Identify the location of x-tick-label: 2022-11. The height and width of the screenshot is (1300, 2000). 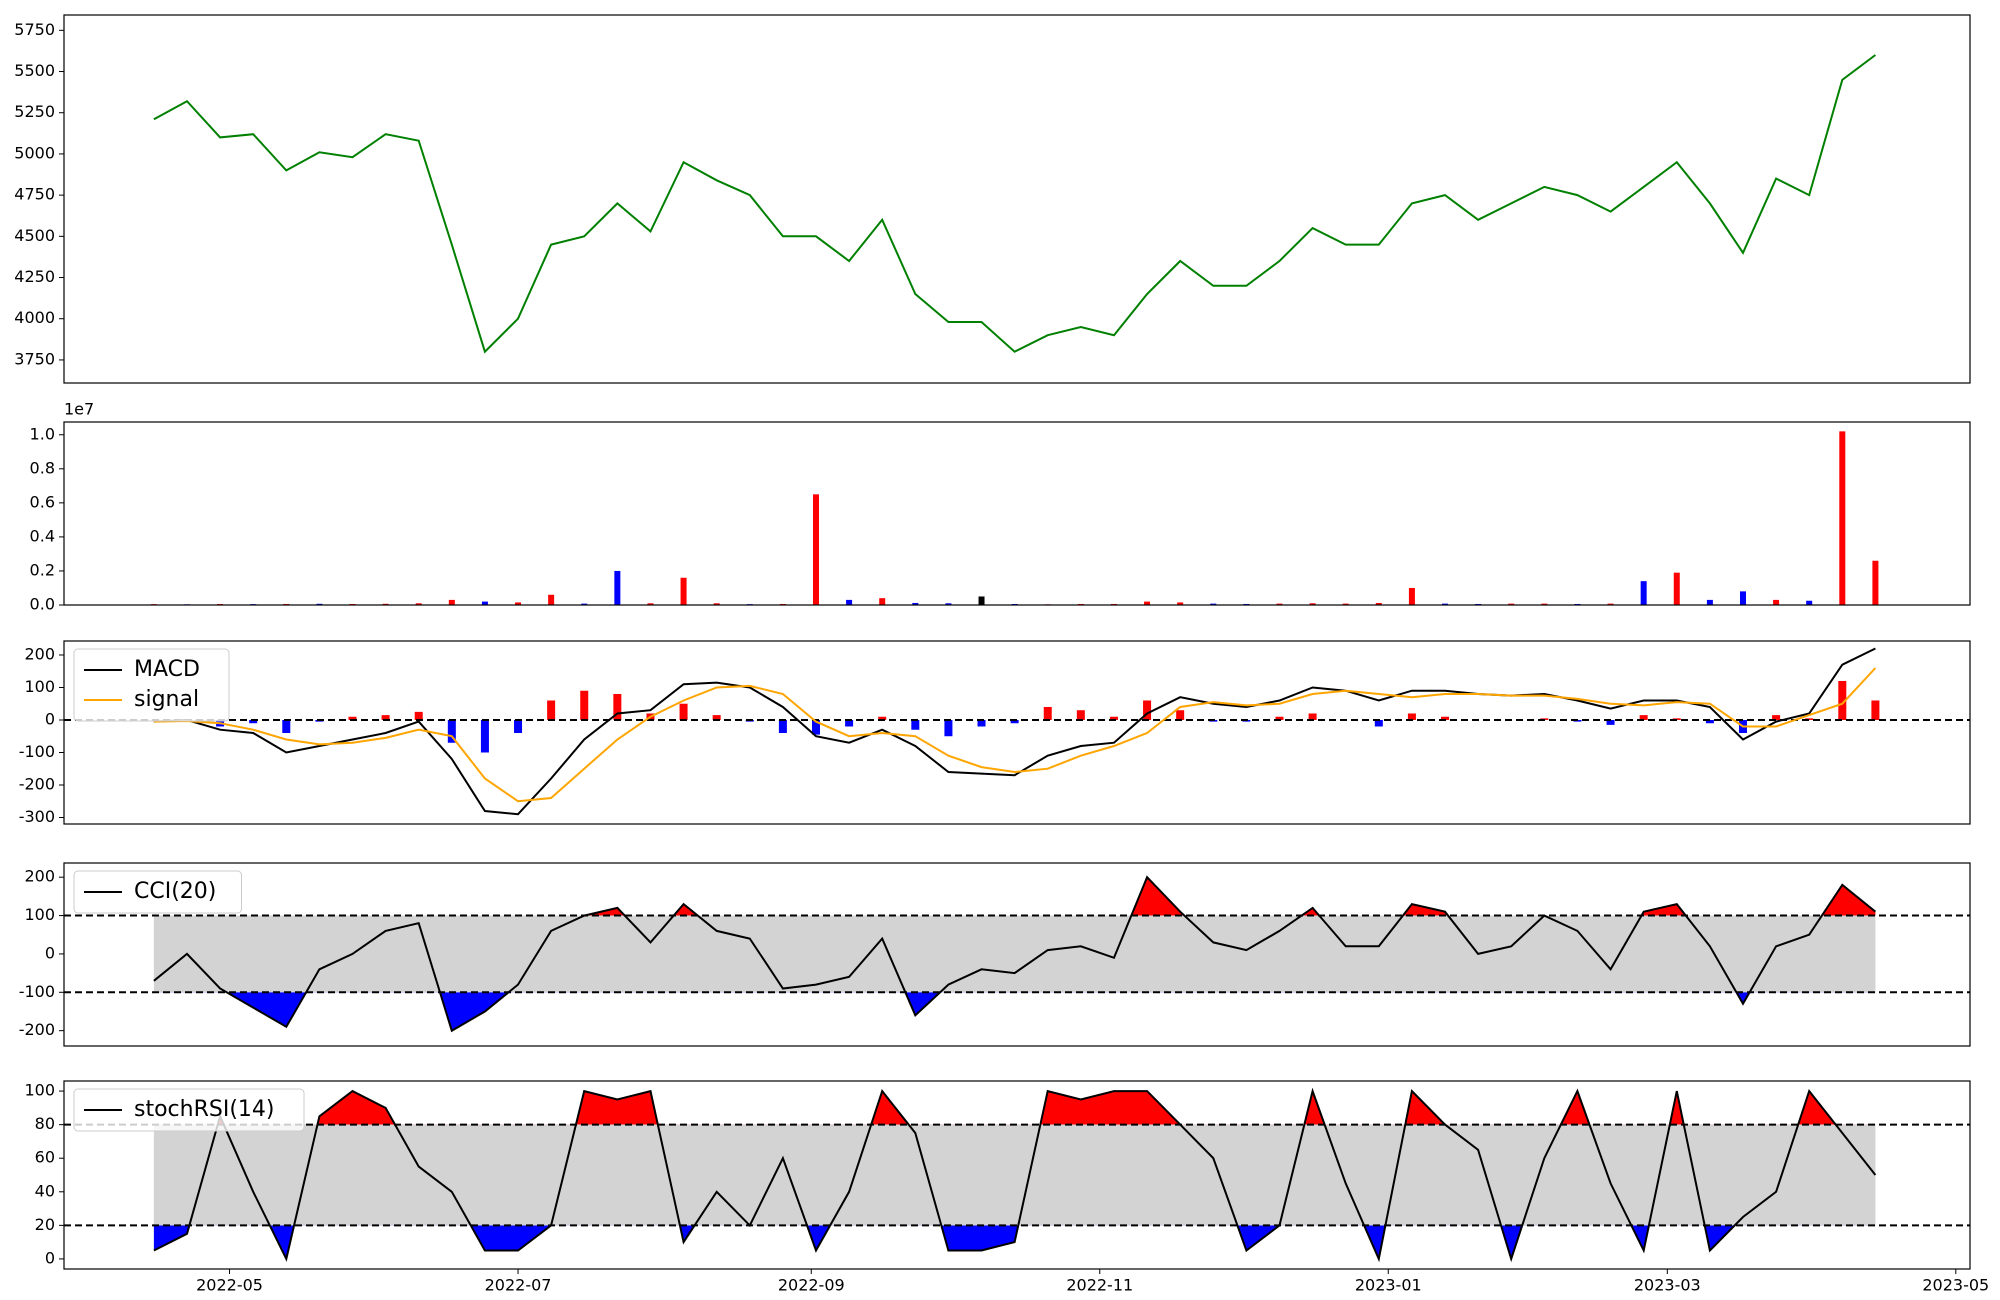
(1099, 1285).